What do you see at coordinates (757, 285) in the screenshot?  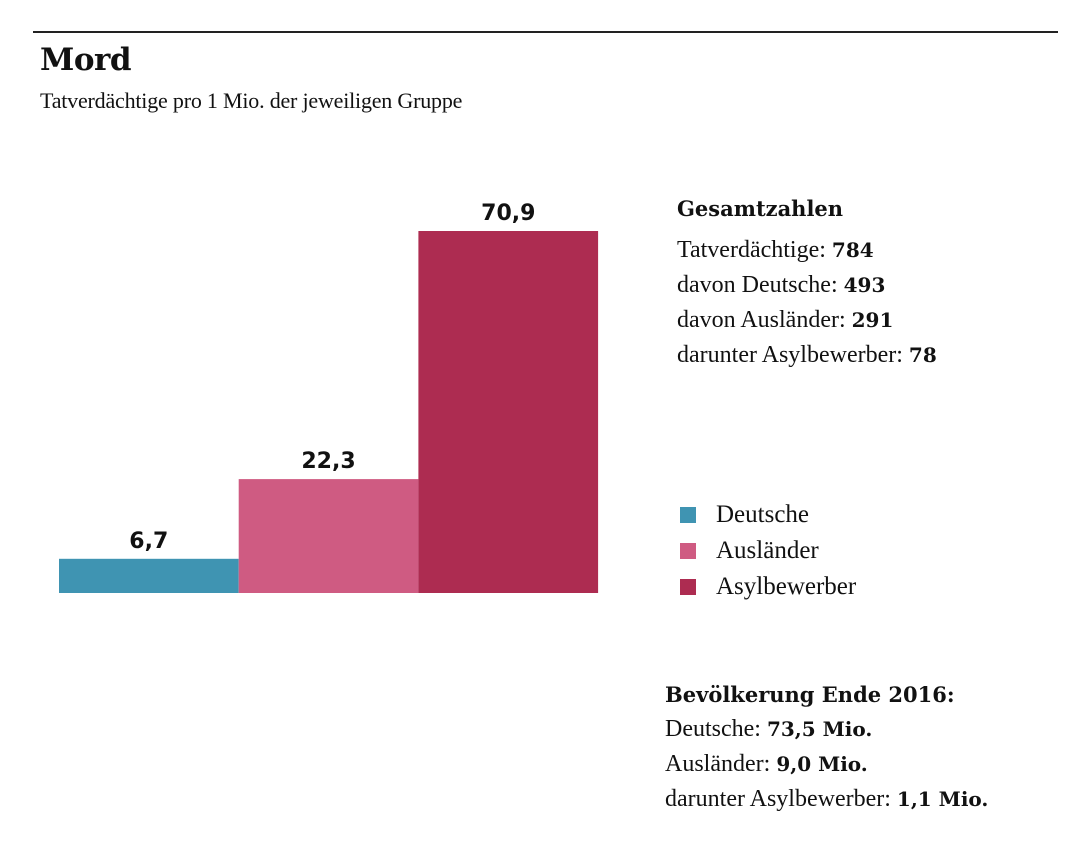 I see `totals-label: davon Deutsche:` at bounding box center [757, 285].